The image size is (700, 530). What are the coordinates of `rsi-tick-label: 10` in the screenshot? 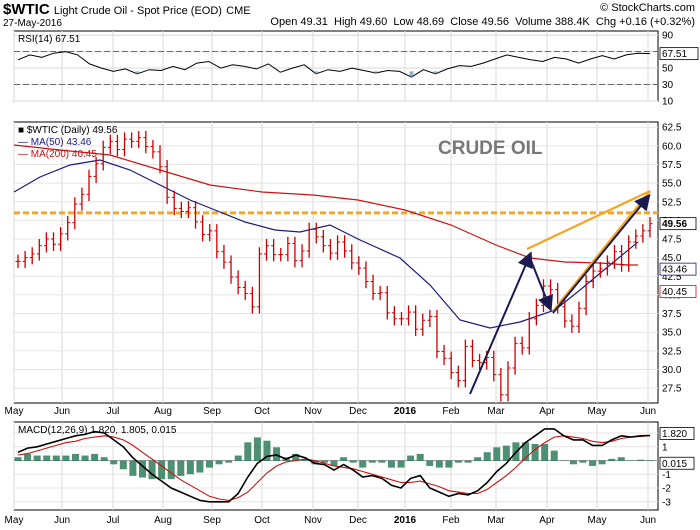 It's located at (668, 102).